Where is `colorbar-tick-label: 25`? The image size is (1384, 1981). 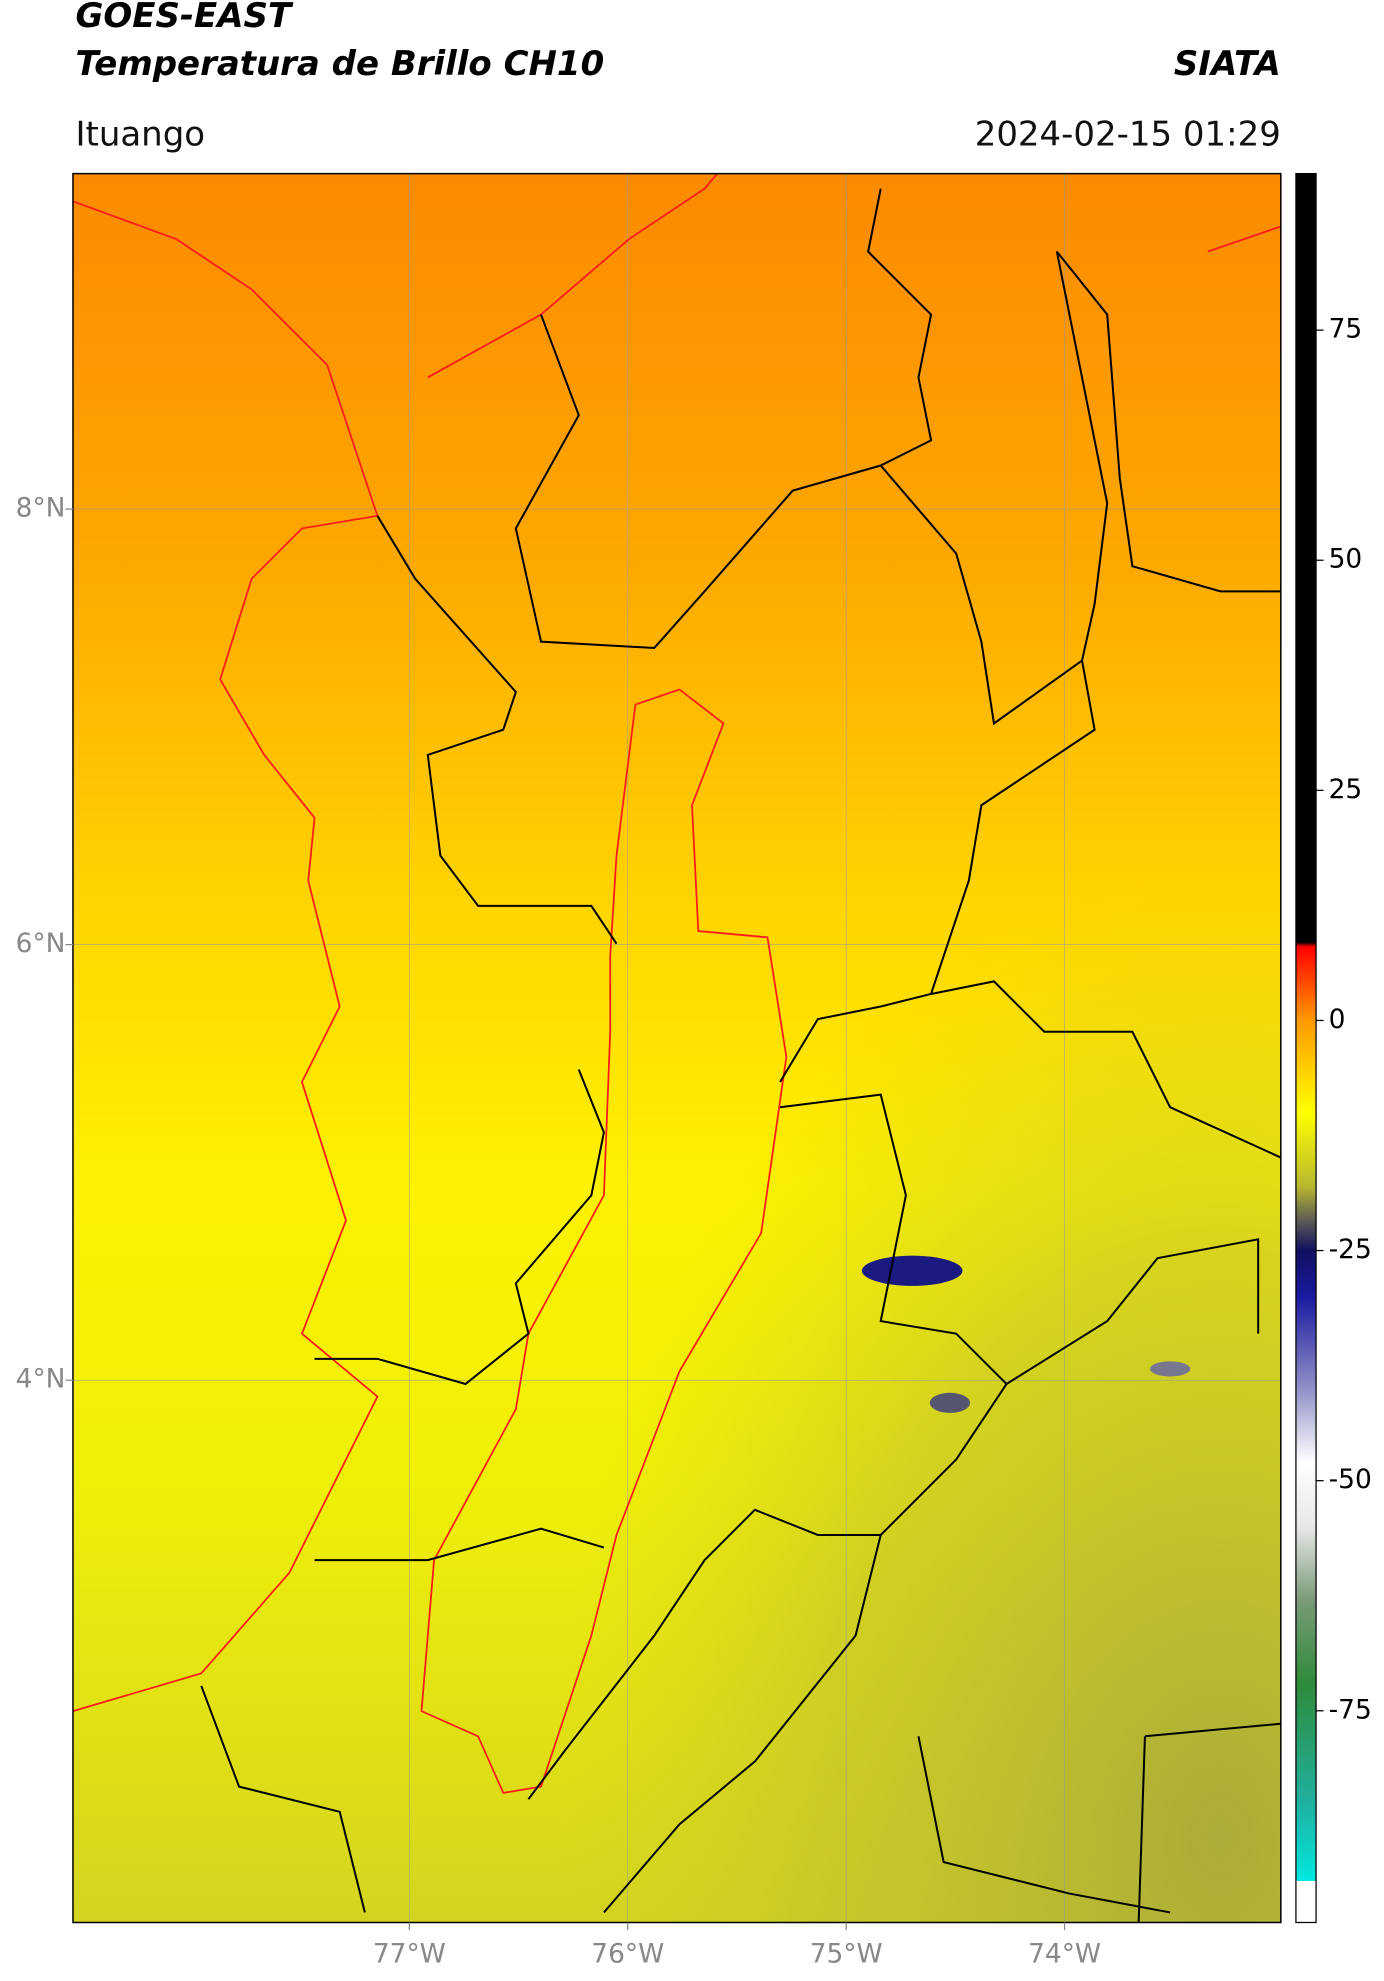 colorbar-tick-label: 25 is located at coordinates (1346, 789).